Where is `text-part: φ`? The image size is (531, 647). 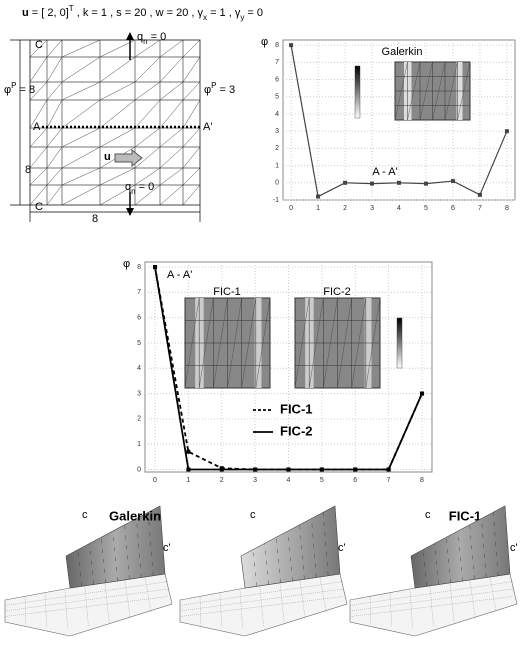 text-part: φ is located at coordinates (207, 90).